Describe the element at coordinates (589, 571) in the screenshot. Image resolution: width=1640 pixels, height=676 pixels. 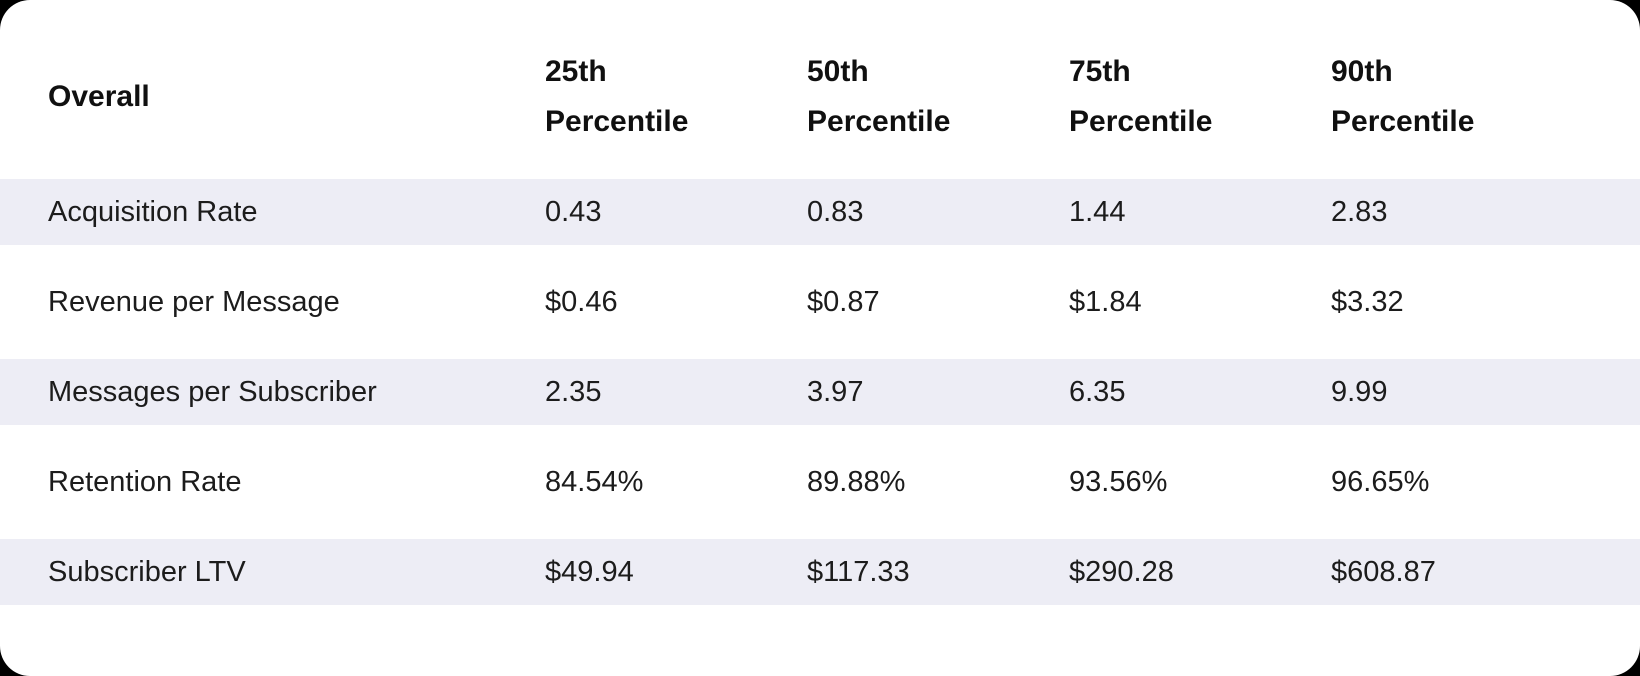
I see `cell-value: $49.94` at that location.